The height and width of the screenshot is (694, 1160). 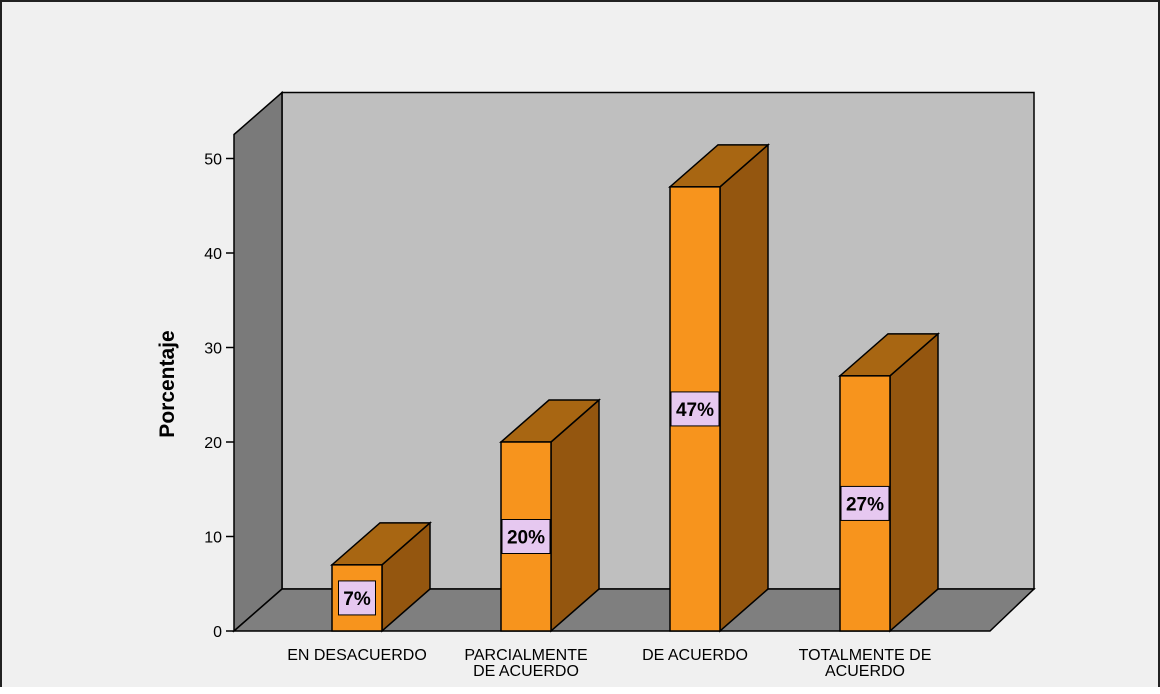 What do you see at coordinates (213, 160) in the screenshot?
I see `y-tick-label: 50` at bounding box center [213, 160].